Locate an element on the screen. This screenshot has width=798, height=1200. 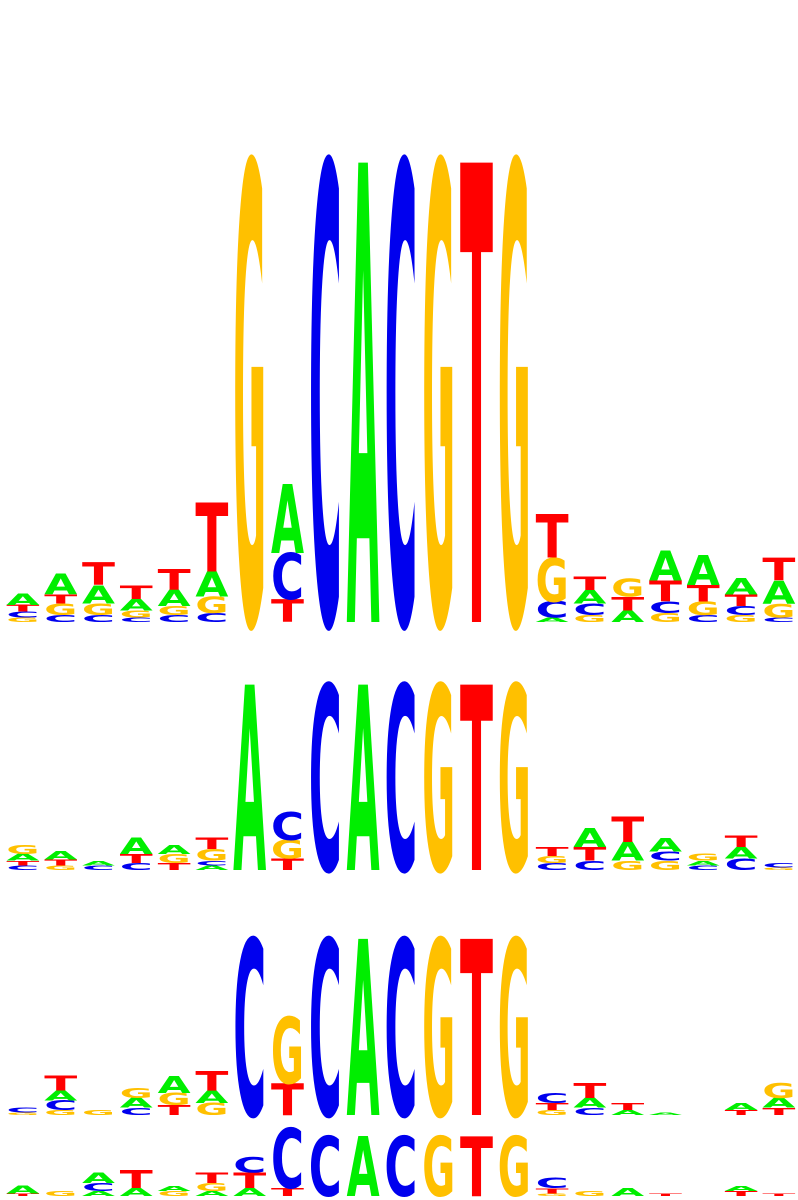
logo-column-7: C is located at coordinates (249, 1031).